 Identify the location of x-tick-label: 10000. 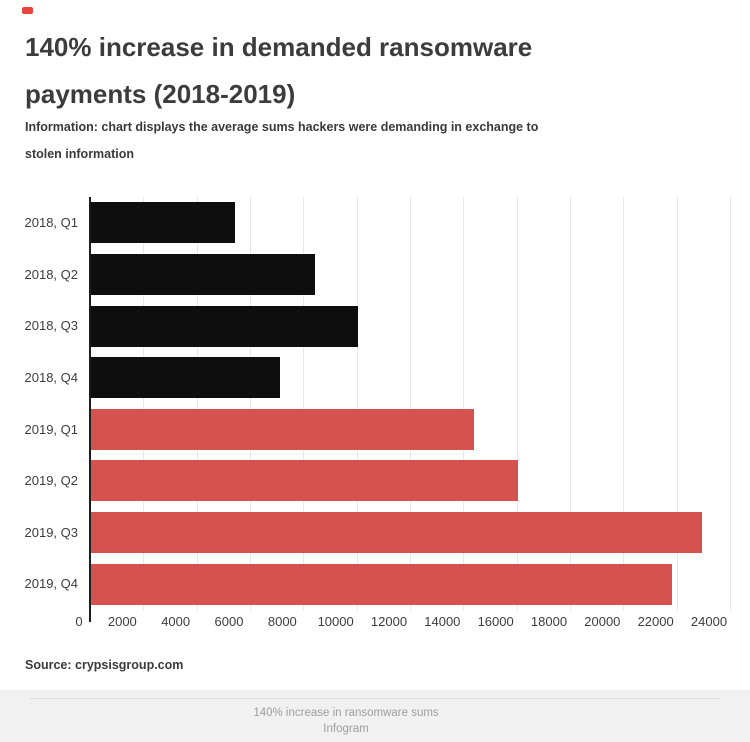
(335, 621).